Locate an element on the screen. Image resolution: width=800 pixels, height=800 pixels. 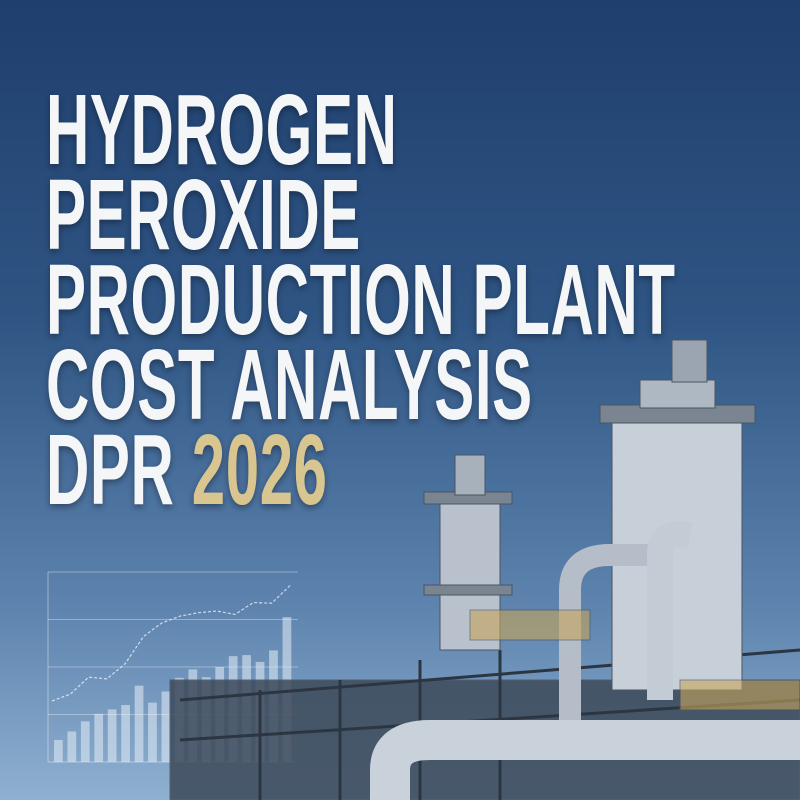
chart-trend-line is located at coordinates (171, 643).